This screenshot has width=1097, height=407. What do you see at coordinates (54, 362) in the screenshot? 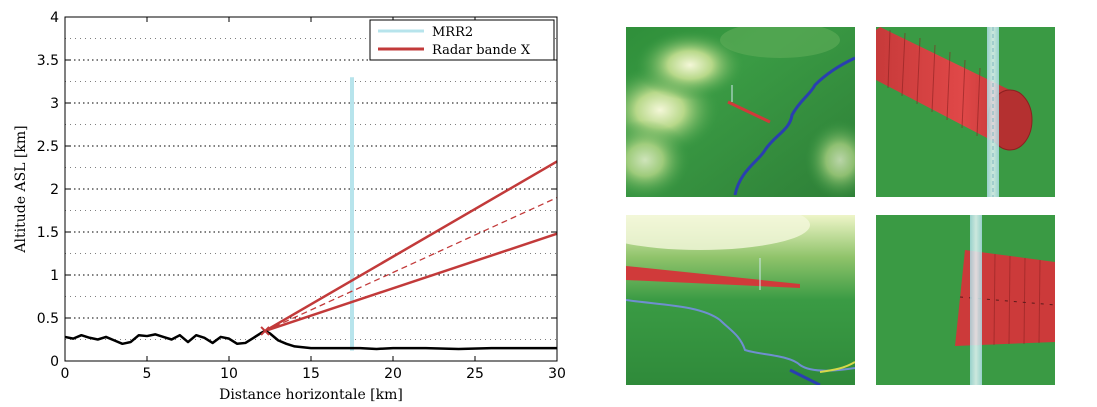
I see `y-tick-label: 0` at bounding box center [54, 362].